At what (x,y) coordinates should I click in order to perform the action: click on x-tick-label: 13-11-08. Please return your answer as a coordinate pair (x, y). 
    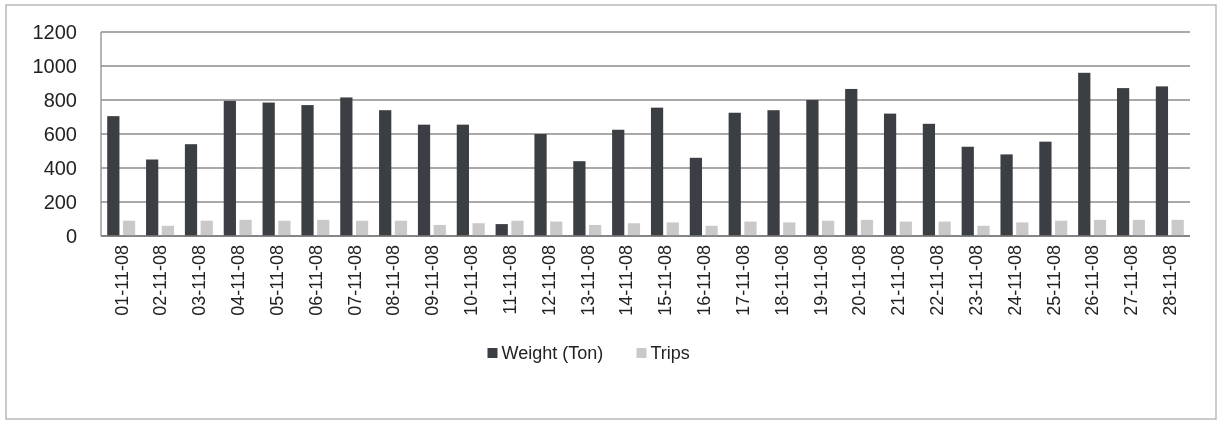
    Looking at the image, I should click on (587, 280).